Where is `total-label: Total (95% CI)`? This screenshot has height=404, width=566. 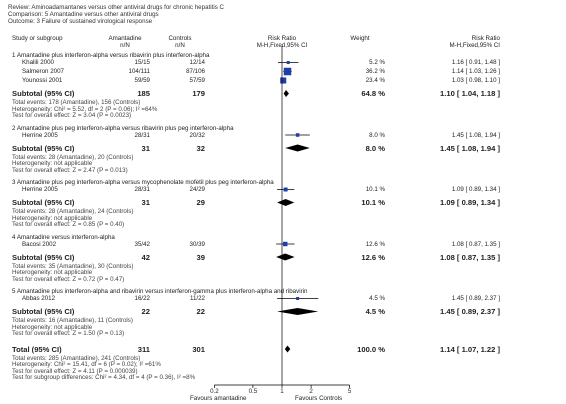 total-label: Total (95% CI) is located at coordinates (37, 349).